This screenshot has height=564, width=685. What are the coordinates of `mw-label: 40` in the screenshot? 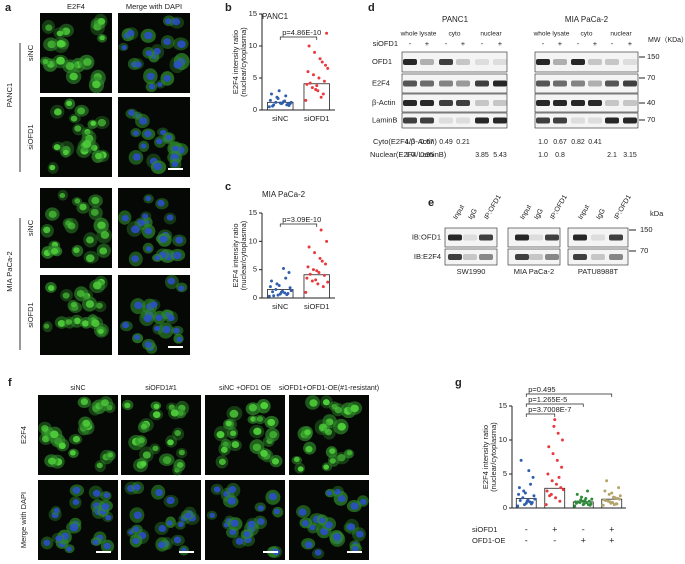 It's located at (651, 102).